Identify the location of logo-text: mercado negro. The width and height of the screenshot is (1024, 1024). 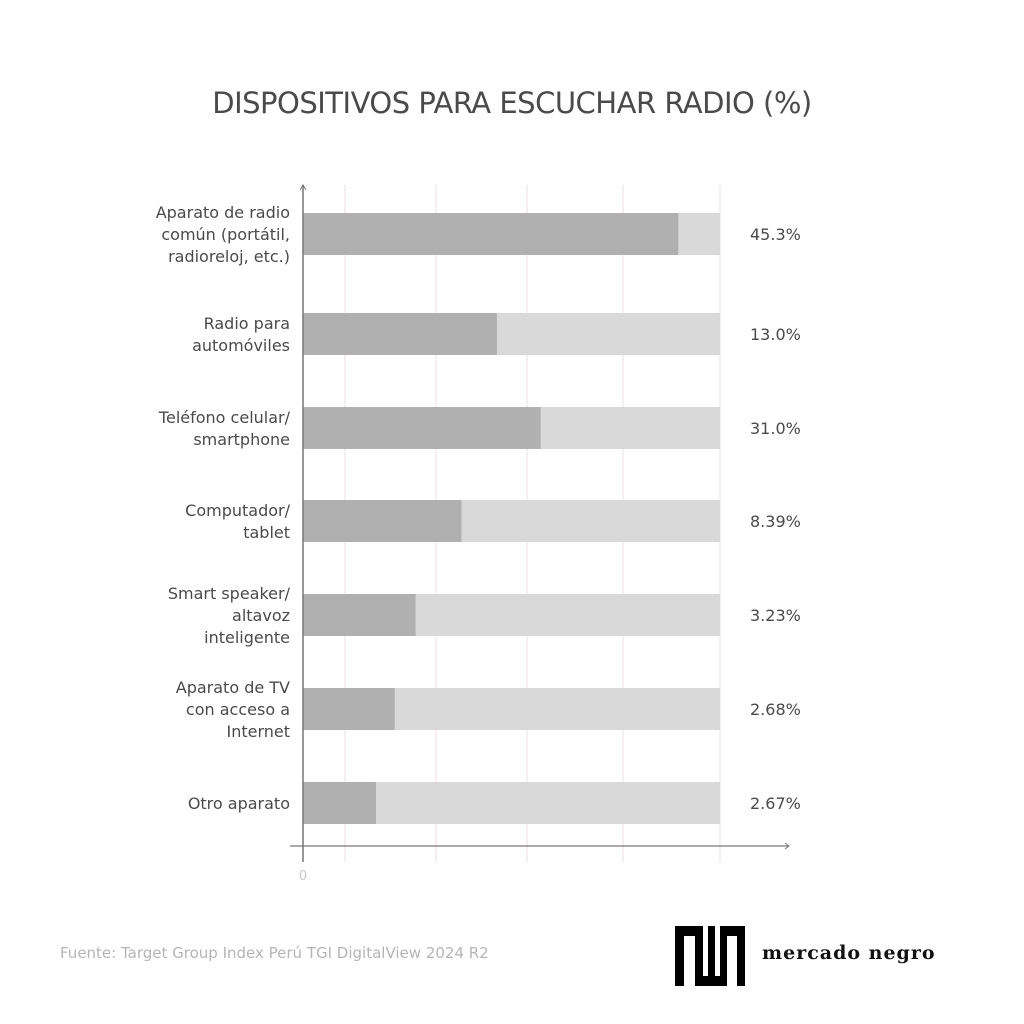
(849, 953).